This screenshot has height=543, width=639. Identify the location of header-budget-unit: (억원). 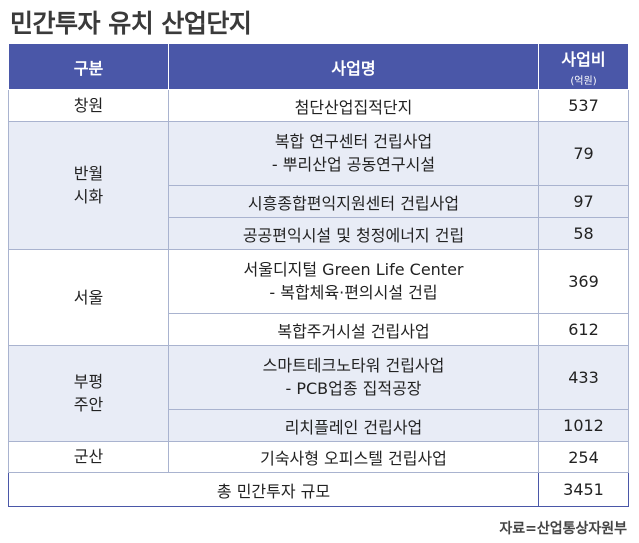
(583, 81).